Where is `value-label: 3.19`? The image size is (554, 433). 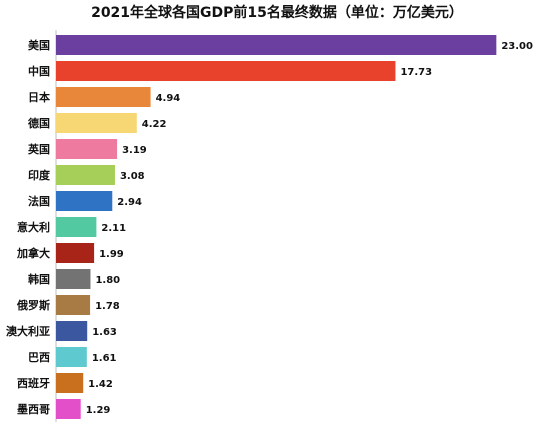 value-label: 3.19 is located at coordinates (134, 150).